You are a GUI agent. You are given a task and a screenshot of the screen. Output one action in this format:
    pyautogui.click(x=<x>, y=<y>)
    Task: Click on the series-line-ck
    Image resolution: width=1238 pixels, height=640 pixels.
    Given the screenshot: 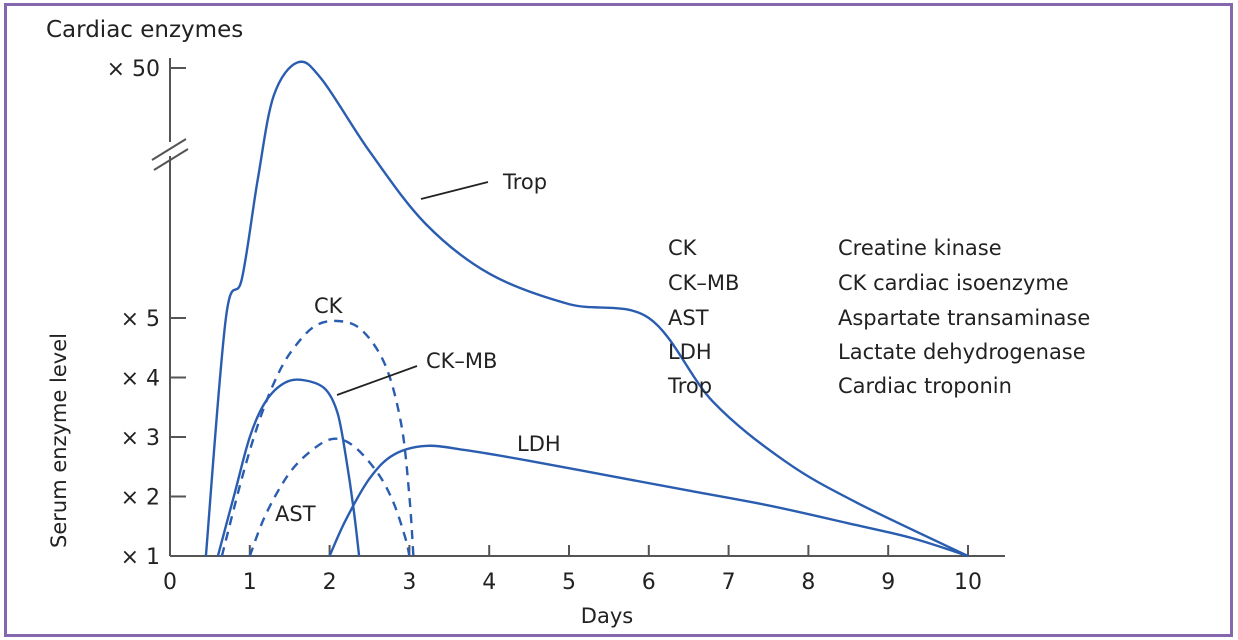 What is the action you would take?
    pyautogui.click(x=317, y=438)
    